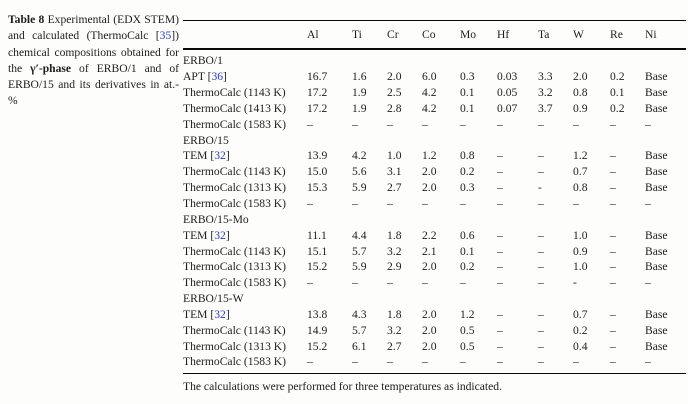 The image size is (688, 404). What do you see at coordinates (359, 346) in the screenshot?
I see `value-cell: 6.1` at bounding box center [359, 346].